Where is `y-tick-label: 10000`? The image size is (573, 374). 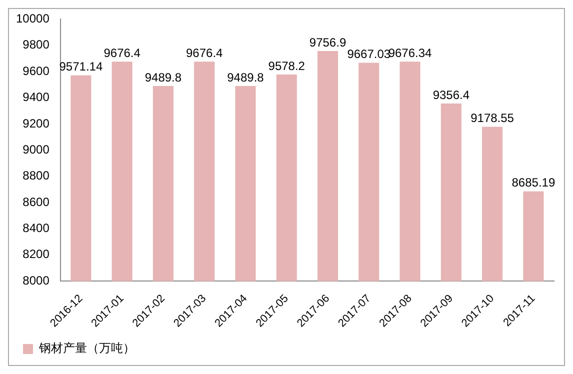
y-tick-label: 10000 is located at coordinates (33, 19).